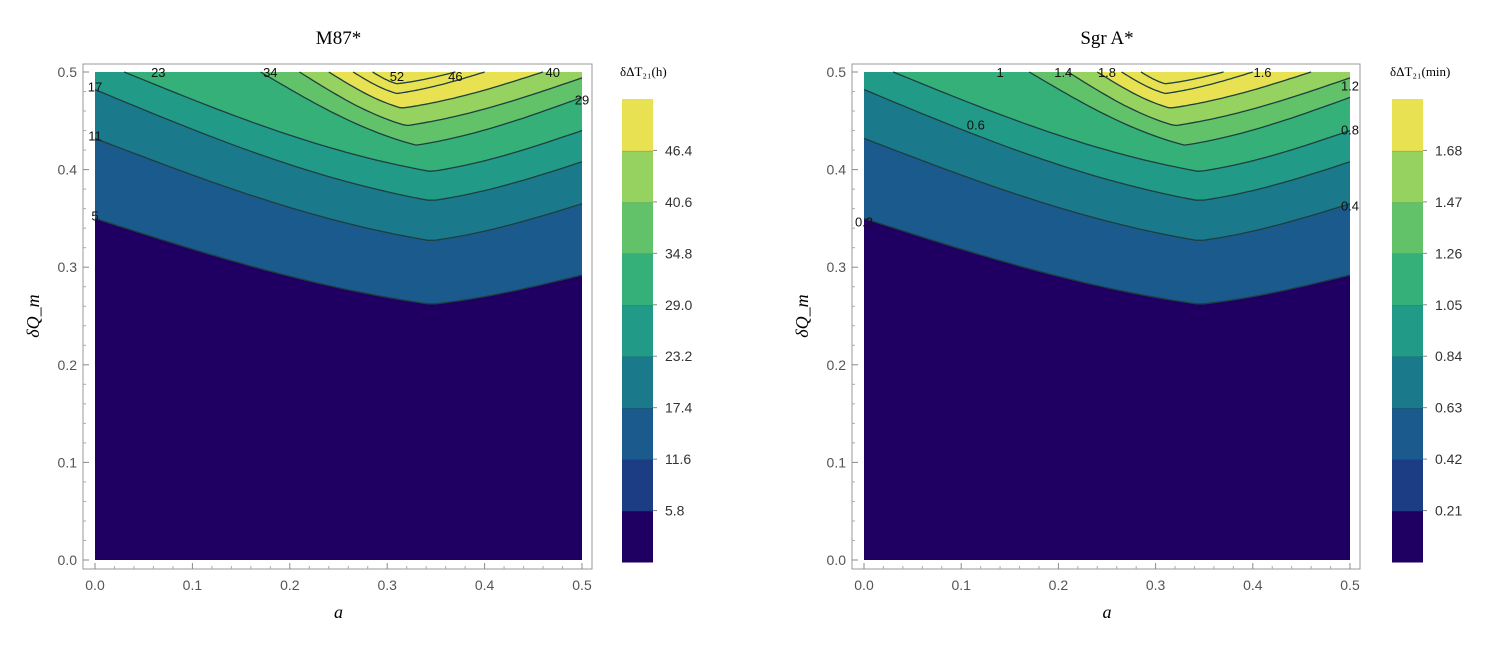  Describe the element at coordinates (976, 125) in the screenshot. I see `contour-label: 0.6` at that location.